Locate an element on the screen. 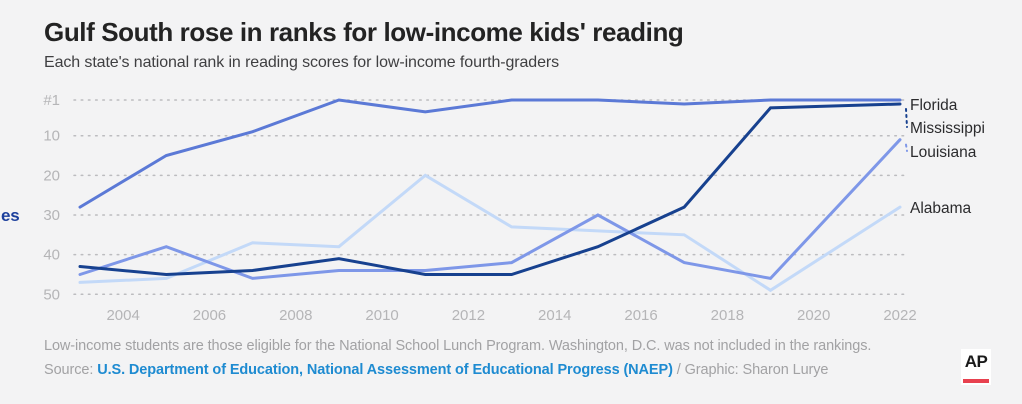 The image size is (1022, 404). y-axis-label-1: #1 is located at coordinates (51, 100).